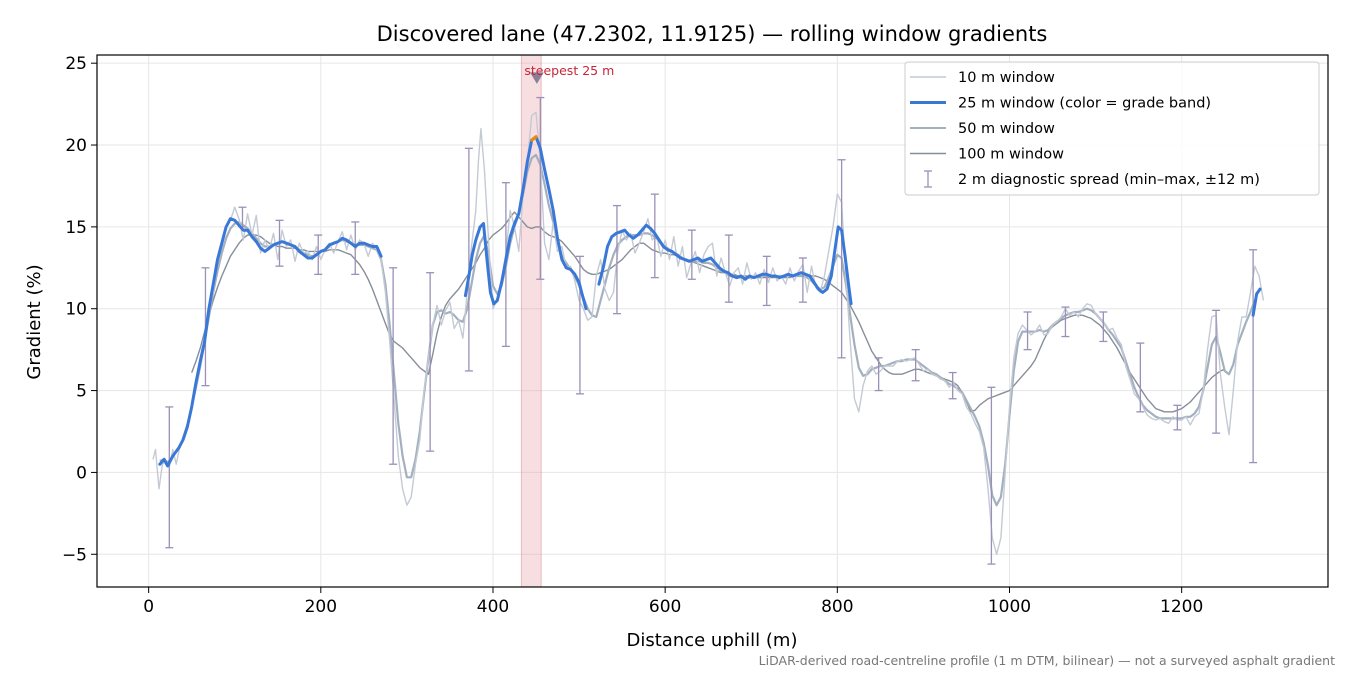 The width and height of the screenshot is (1350, 675). What do you see at coordinates (569, 70) in the screenshot?
I see `steepest-label: steepest 25 m` at bounding box center [569, 70].